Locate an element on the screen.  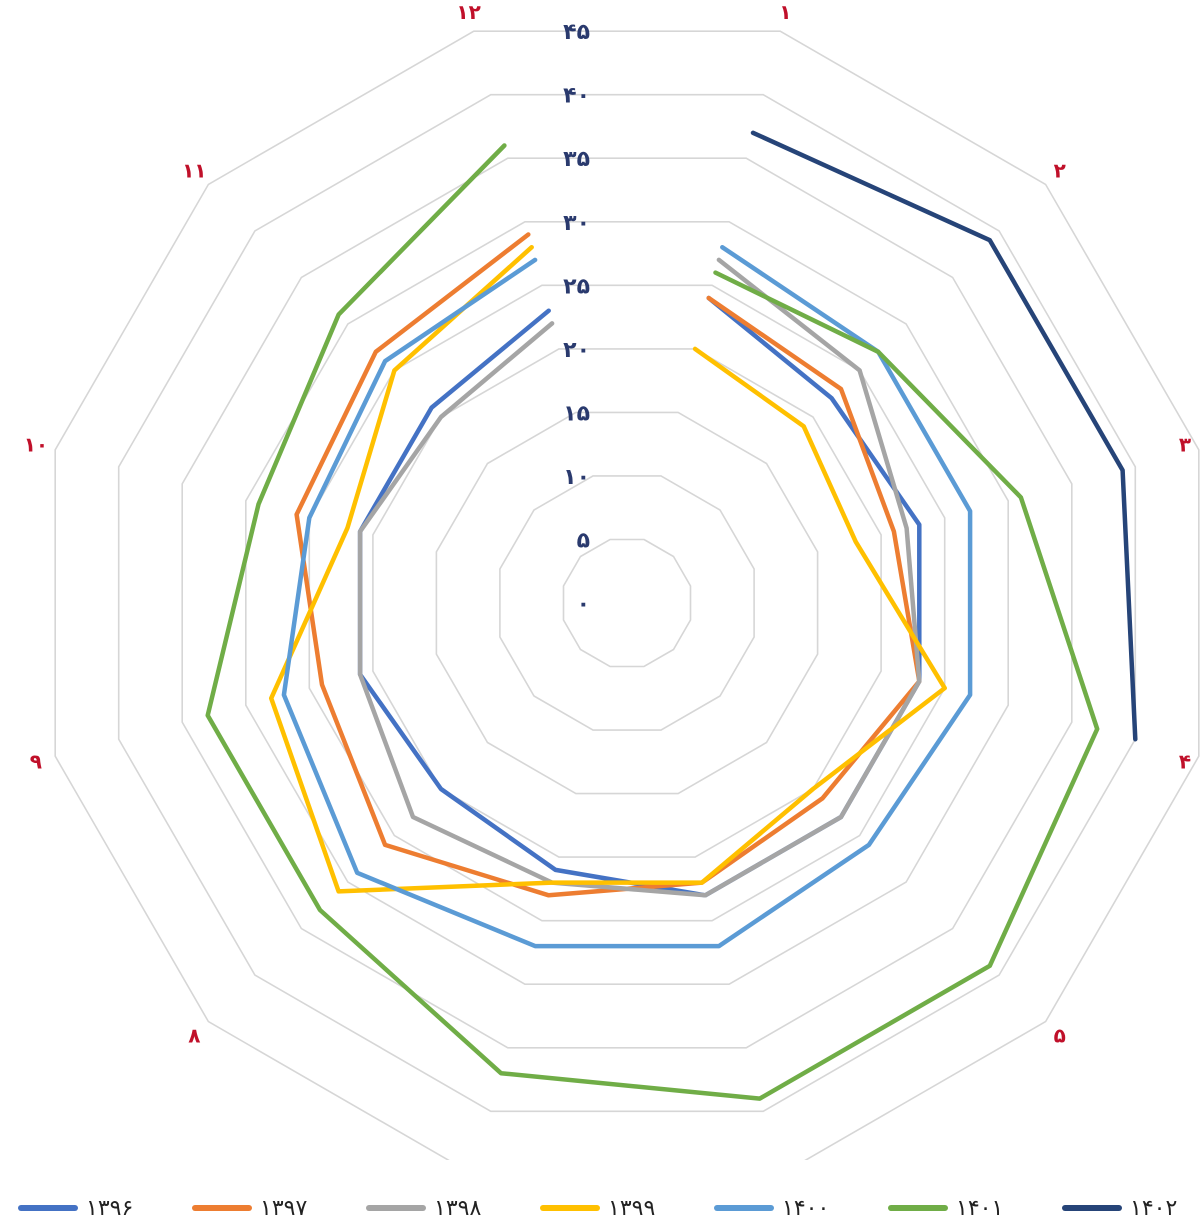
grid-ring is located at coordinates (627, 603).